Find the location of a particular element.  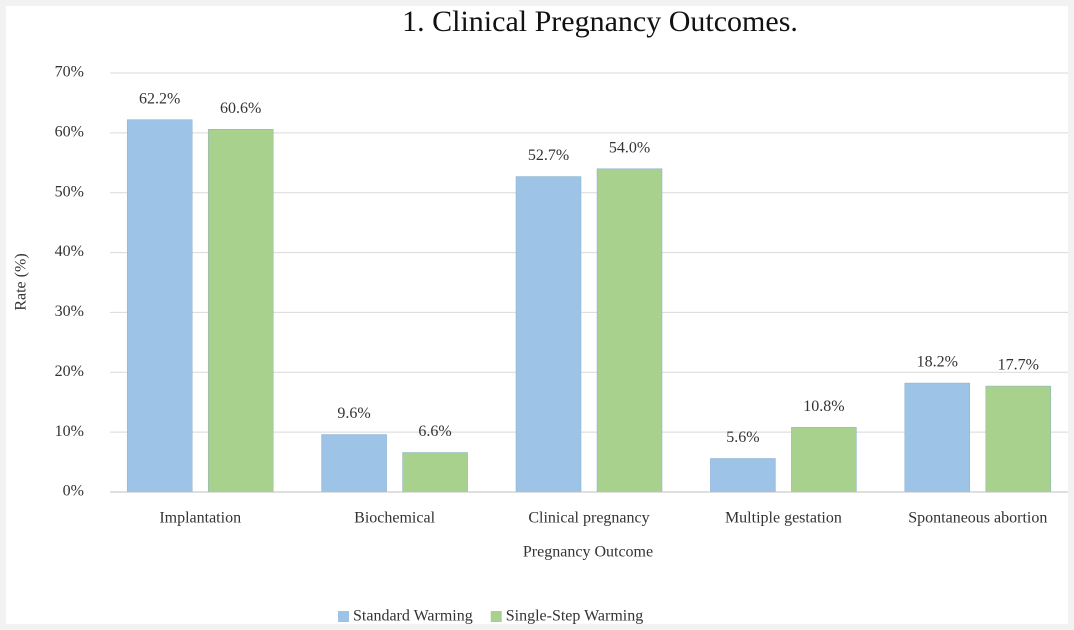

y-tick-label: 50% is located at coordinates (69, 191).